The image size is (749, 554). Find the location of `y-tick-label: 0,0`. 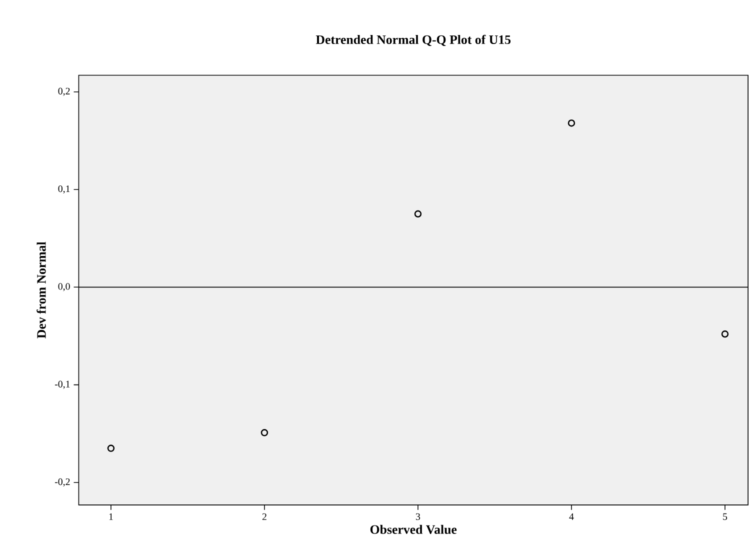

y-tick-label: 0,0 is located at coordinates (64, 286).